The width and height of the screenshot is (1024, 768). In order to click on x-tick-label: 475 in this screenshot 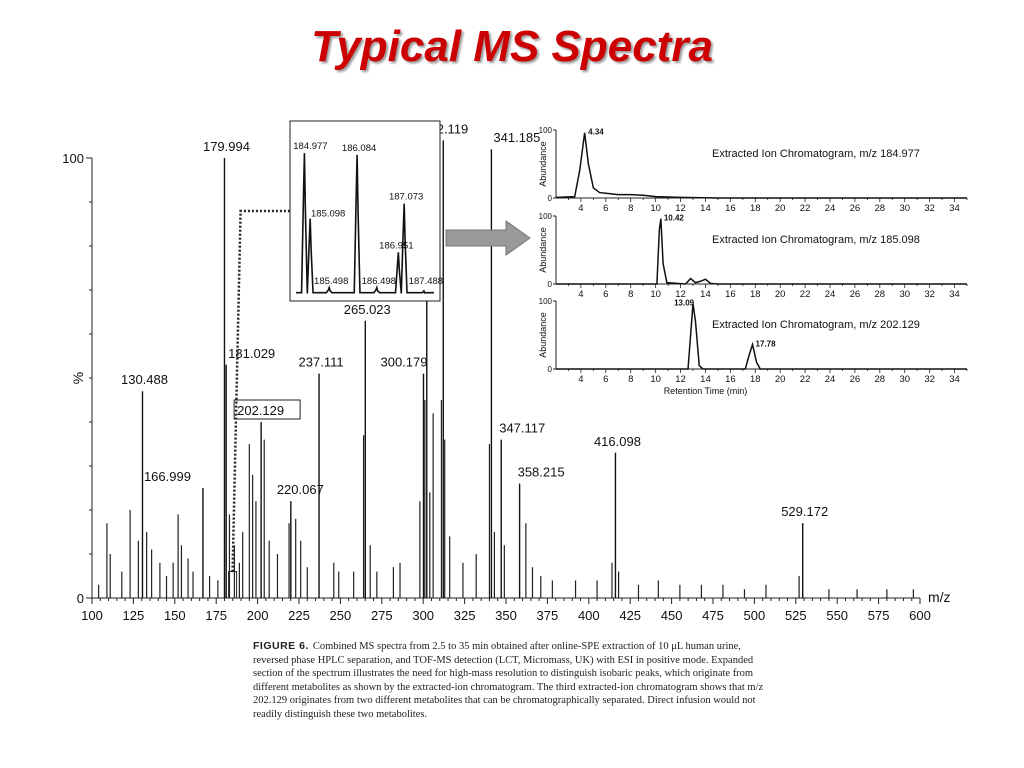, I will do `click(713, 615)`.